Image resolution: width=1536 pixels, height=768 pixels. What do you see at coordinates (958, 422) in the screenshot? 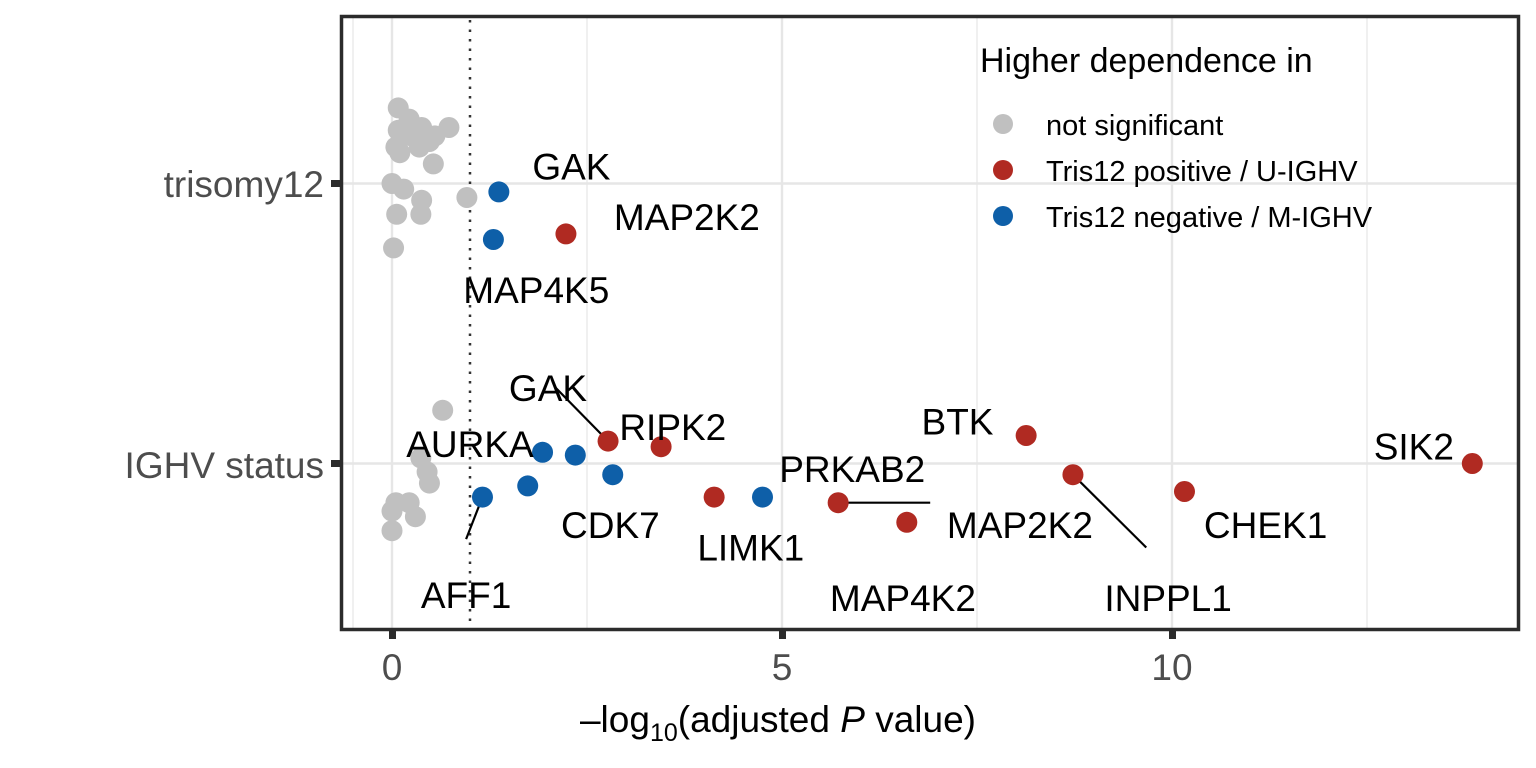
I see `gene-label-btk: BTK` at bounding box center [958, 422].